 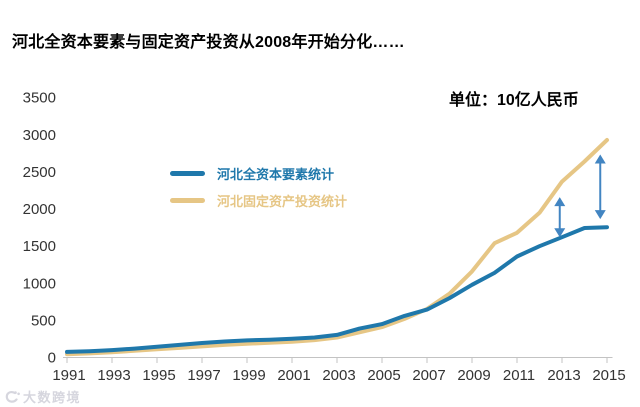 What do you see at coordinates (39, 135) in the screenshot?
I see `y-tick-label: 3000` at bounding box center [39, 135].